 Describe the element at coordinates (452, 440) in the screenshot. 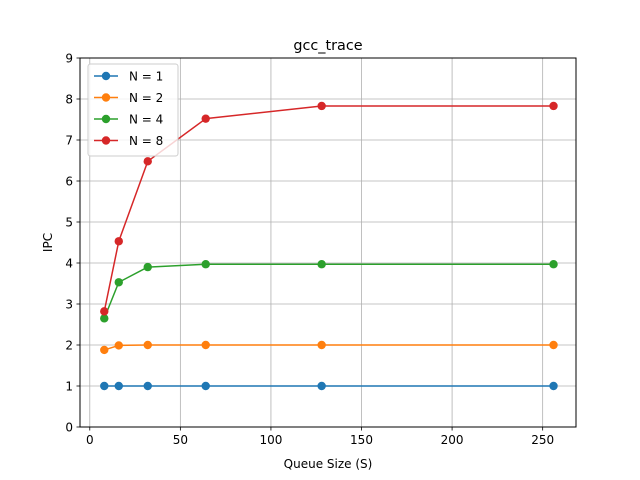

I see `x-tick-label: 200` at that location.